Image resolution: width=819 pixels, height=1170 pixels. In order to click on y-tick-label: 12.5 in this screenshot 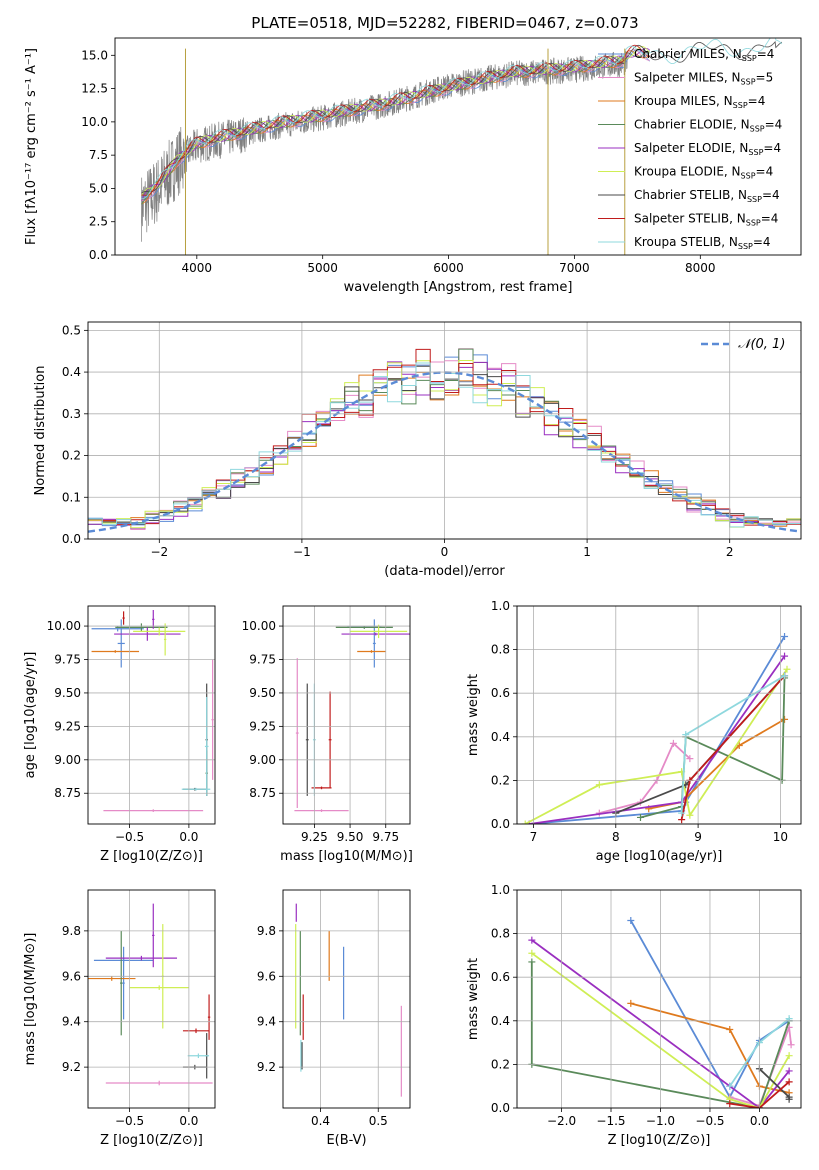, I will do `click(94, 89)`.